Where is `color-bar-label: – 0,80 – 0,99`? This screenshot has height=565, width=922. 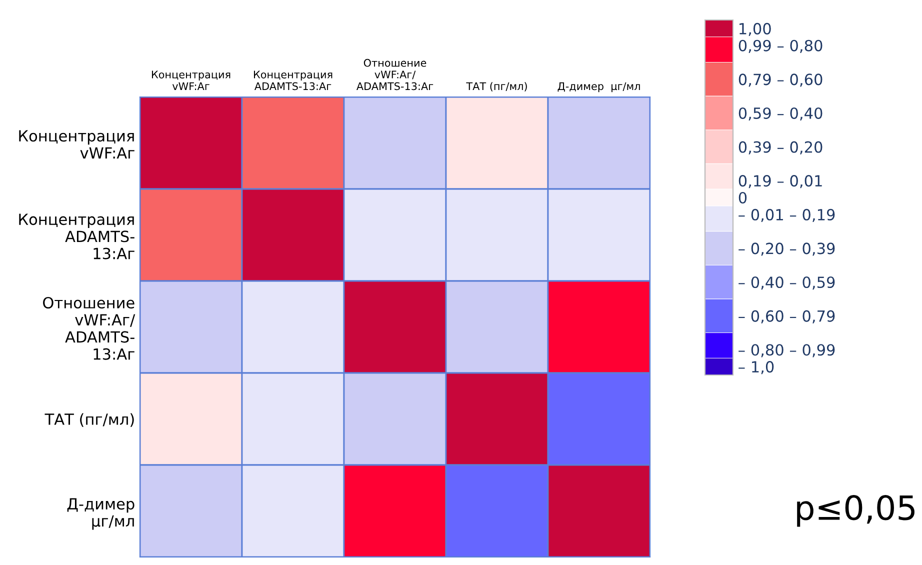 color-bar-label: – 0,80 – 0,99 is located at coordinates (786, 351).